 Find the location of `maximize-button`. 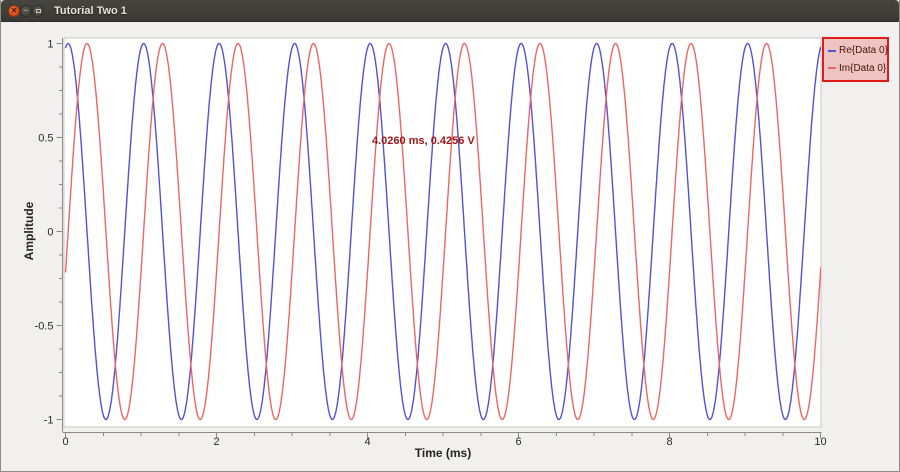

maximize-button is located at coordinates (38, 11).